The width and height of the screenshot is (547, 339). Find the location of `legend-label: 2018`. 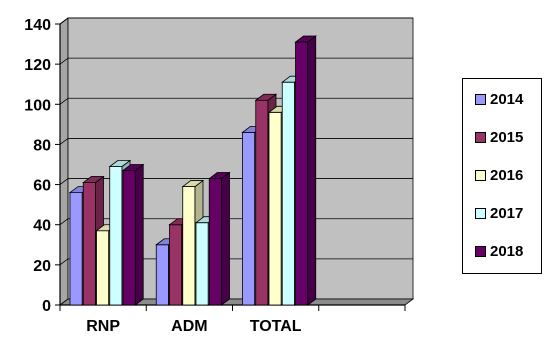

legend-label: 2018 is located at coordinates (507, 251).